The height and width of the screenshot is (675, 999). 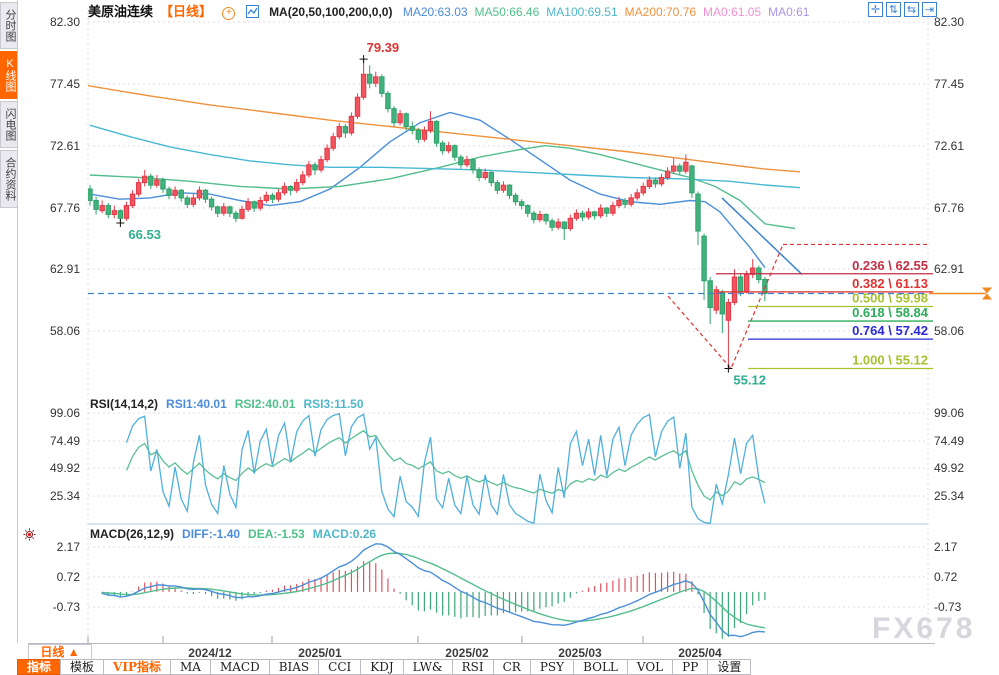 I want to click on rsi-pane, so click(x=445, y=468).